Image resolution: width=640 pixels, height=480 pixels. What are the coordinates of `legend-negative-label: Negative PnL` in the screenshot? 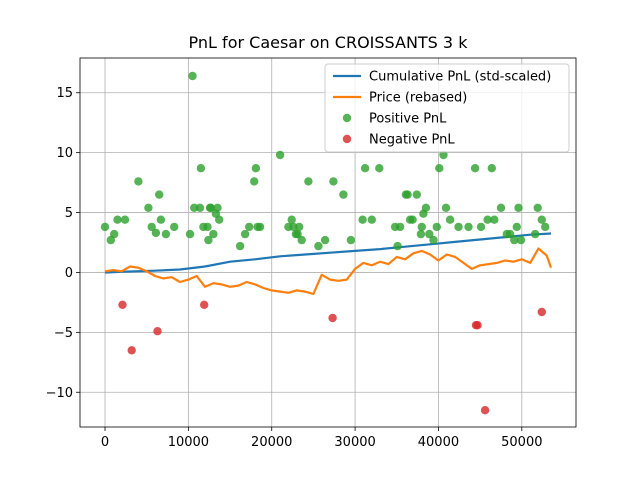 It's located at (412, 140).